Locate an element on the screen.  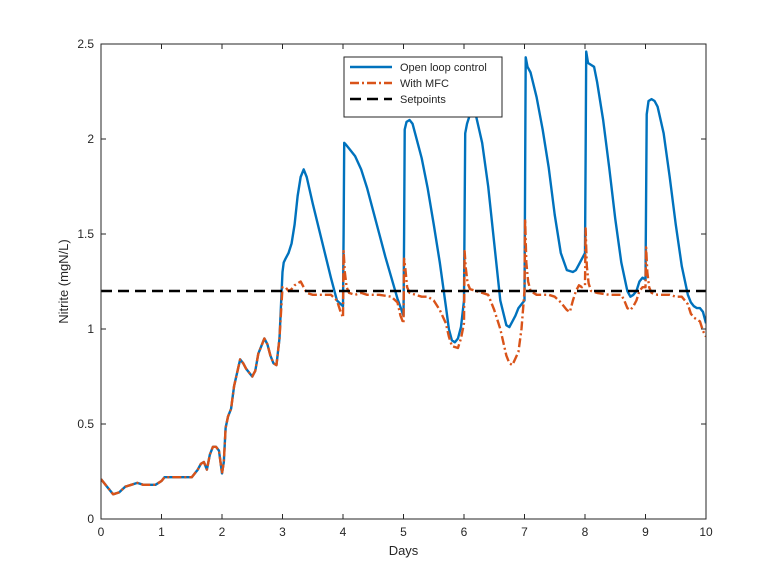
y-axis-label: Nitrite (mgN/L) is located at coordinates (63, 281).